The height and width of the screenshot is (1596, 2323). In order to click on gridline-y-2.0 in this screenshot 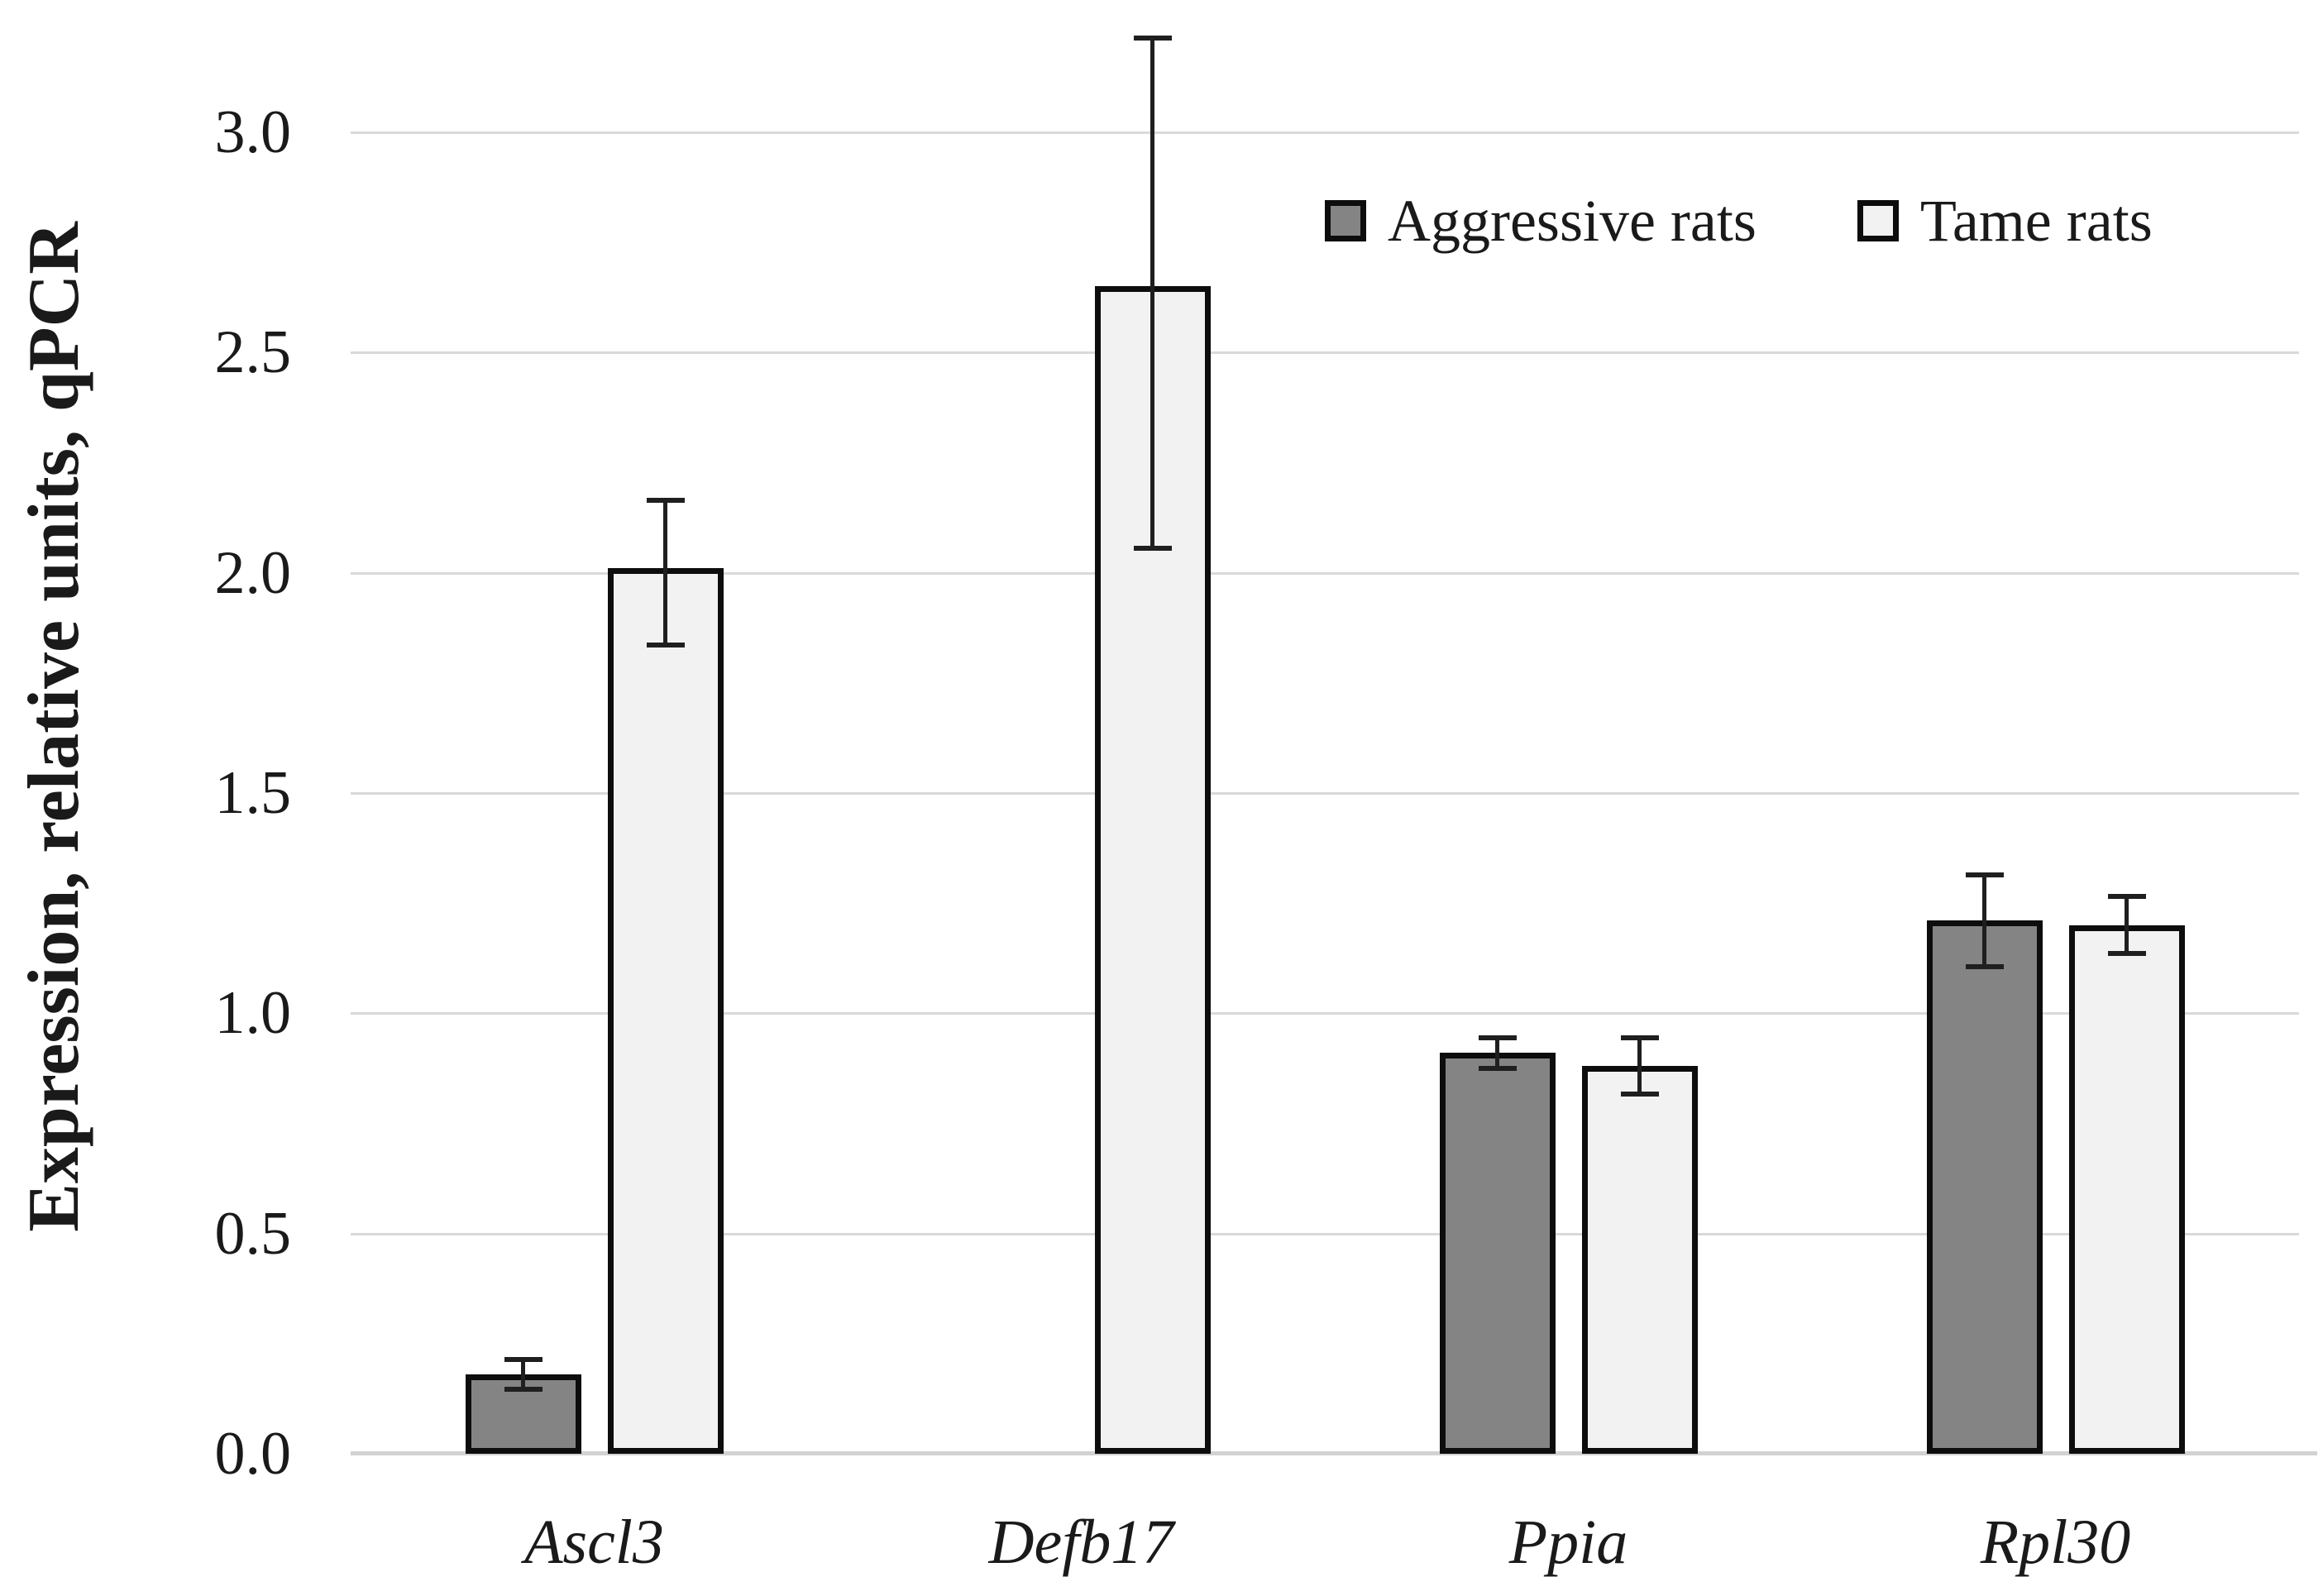, I will do `click(1325, 573)`.